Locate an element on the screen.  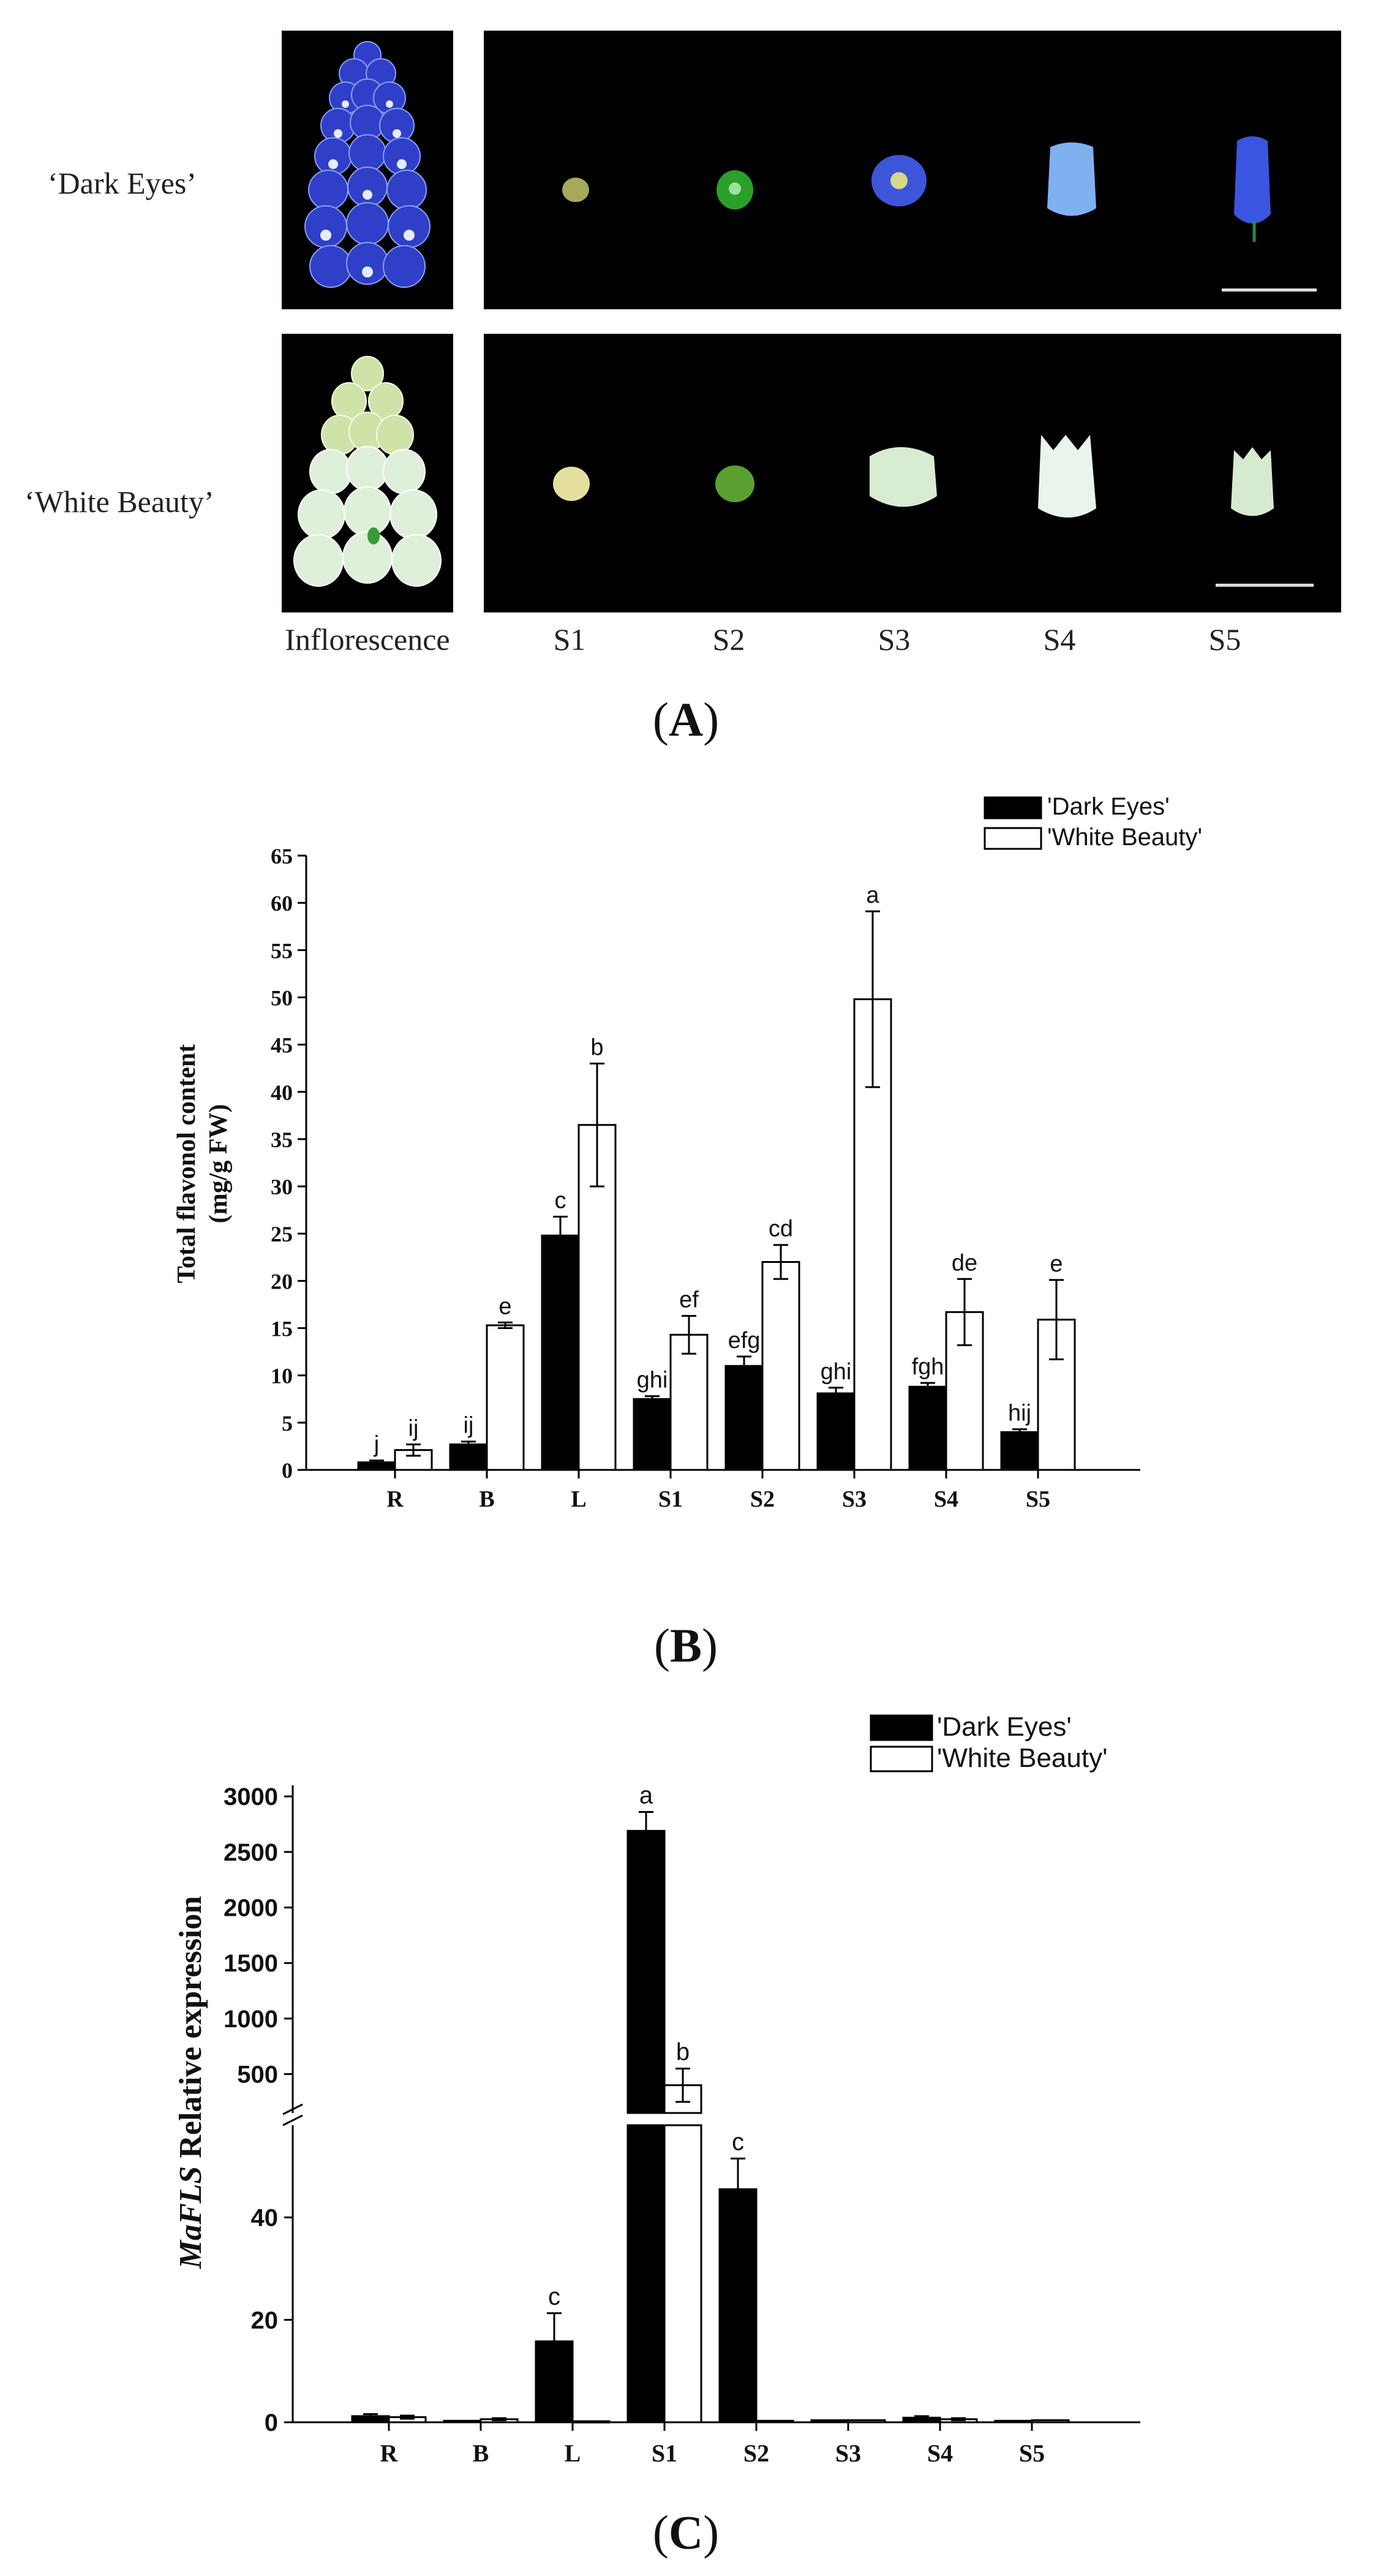
x-tick-label-c: S1 is located at coordinates (664, 2453).